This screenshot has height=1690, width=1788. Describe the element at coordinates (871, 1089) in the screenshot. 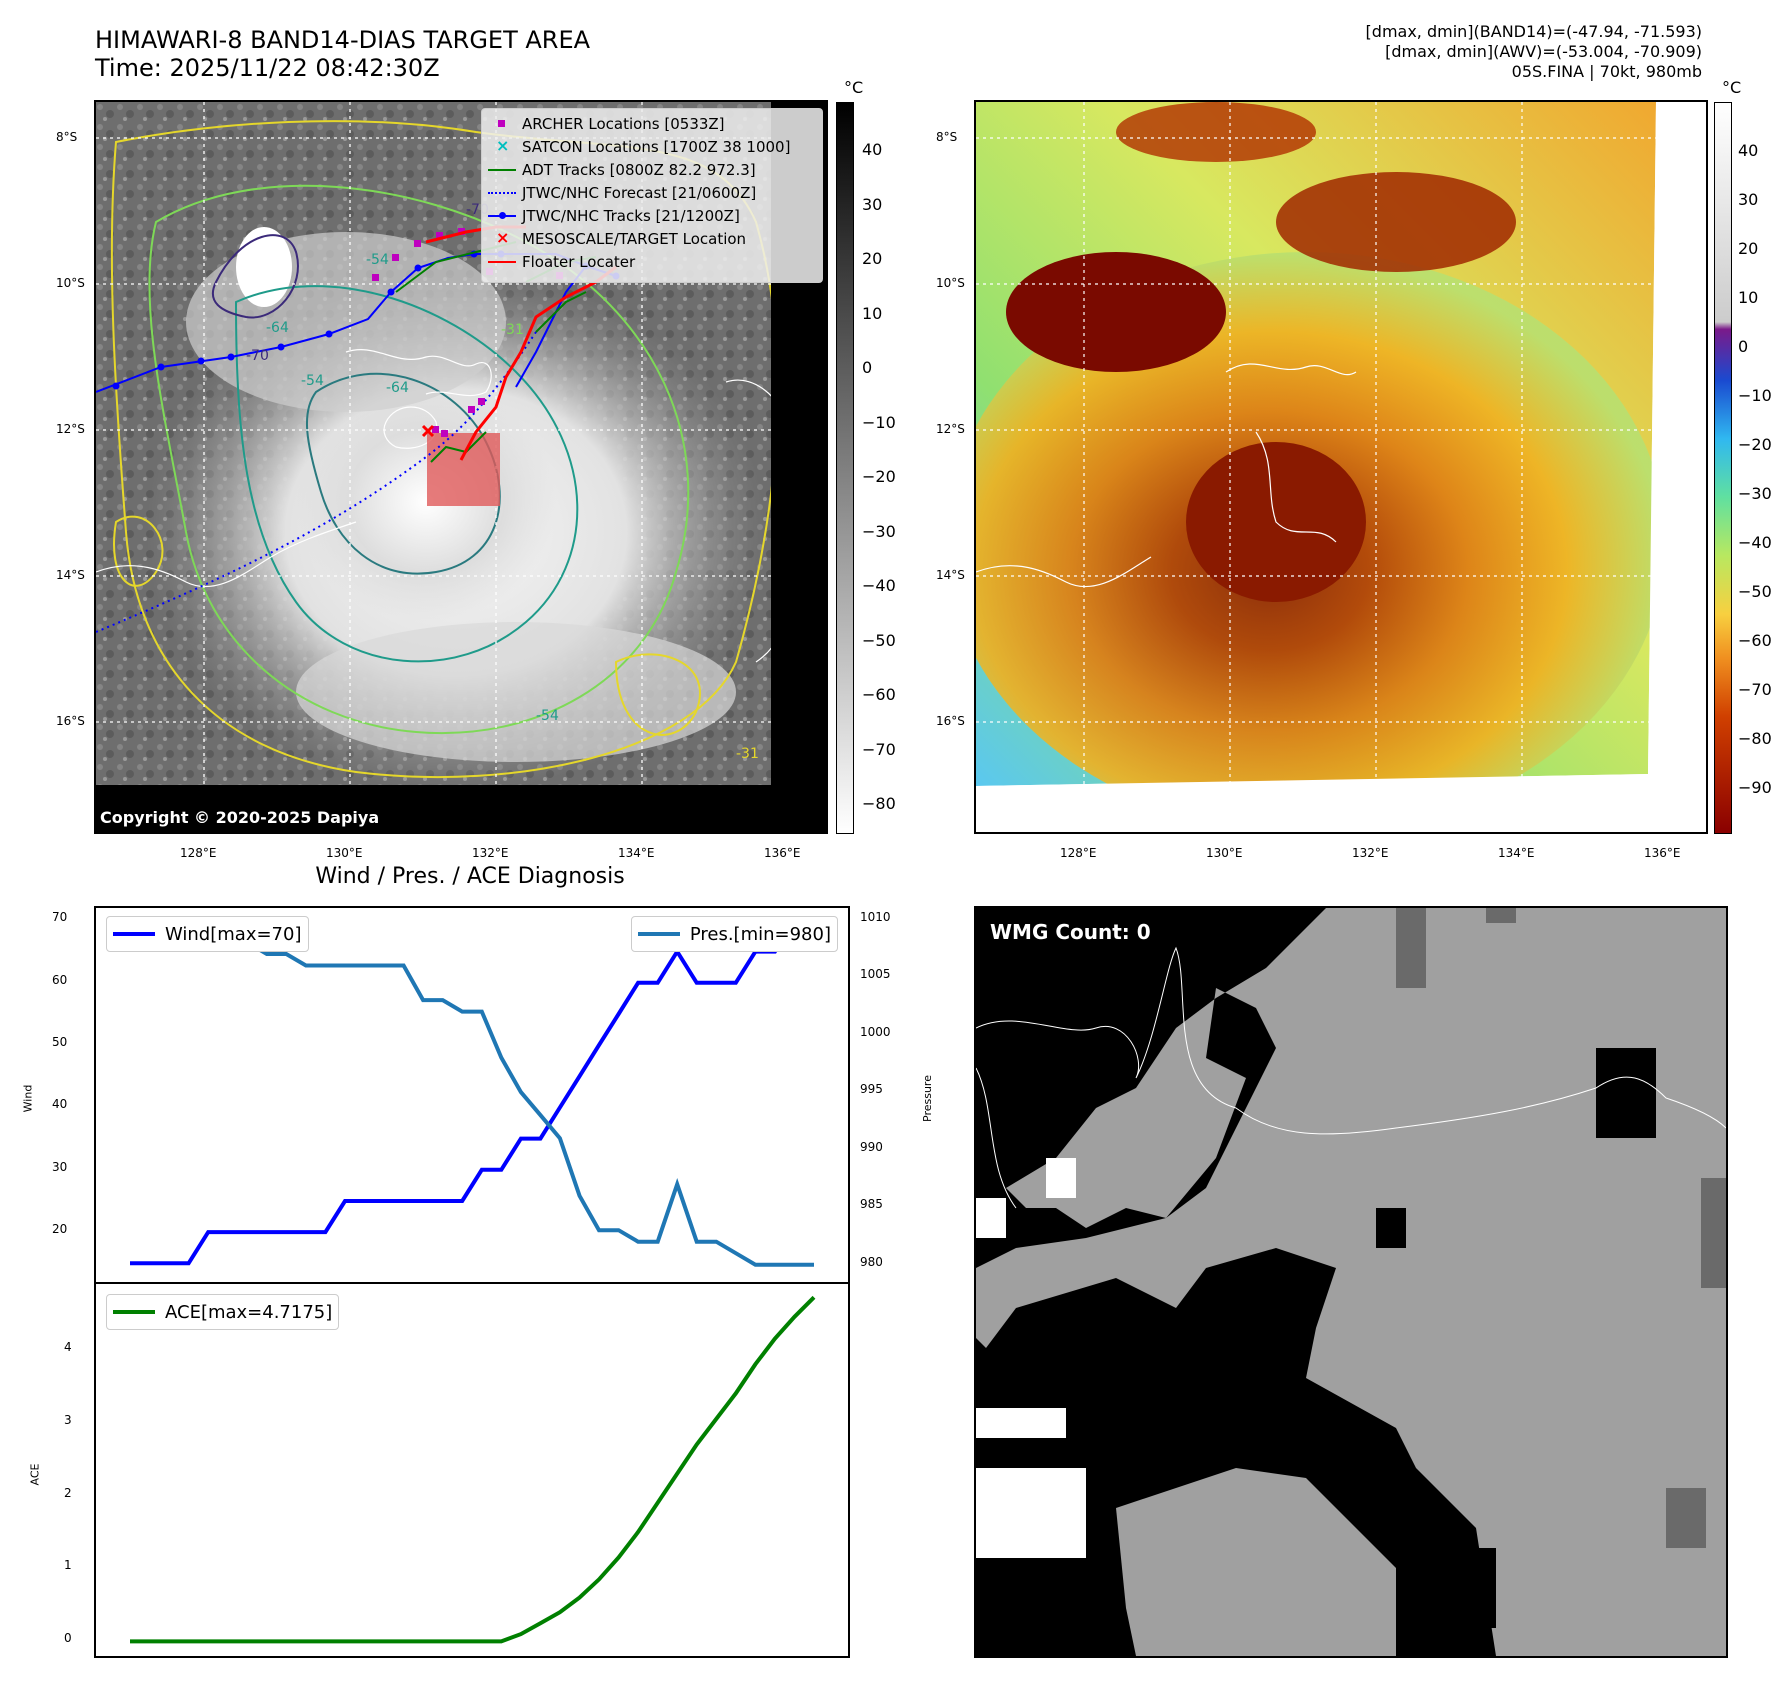

I see `pressure-tick-label: 995` at that location.